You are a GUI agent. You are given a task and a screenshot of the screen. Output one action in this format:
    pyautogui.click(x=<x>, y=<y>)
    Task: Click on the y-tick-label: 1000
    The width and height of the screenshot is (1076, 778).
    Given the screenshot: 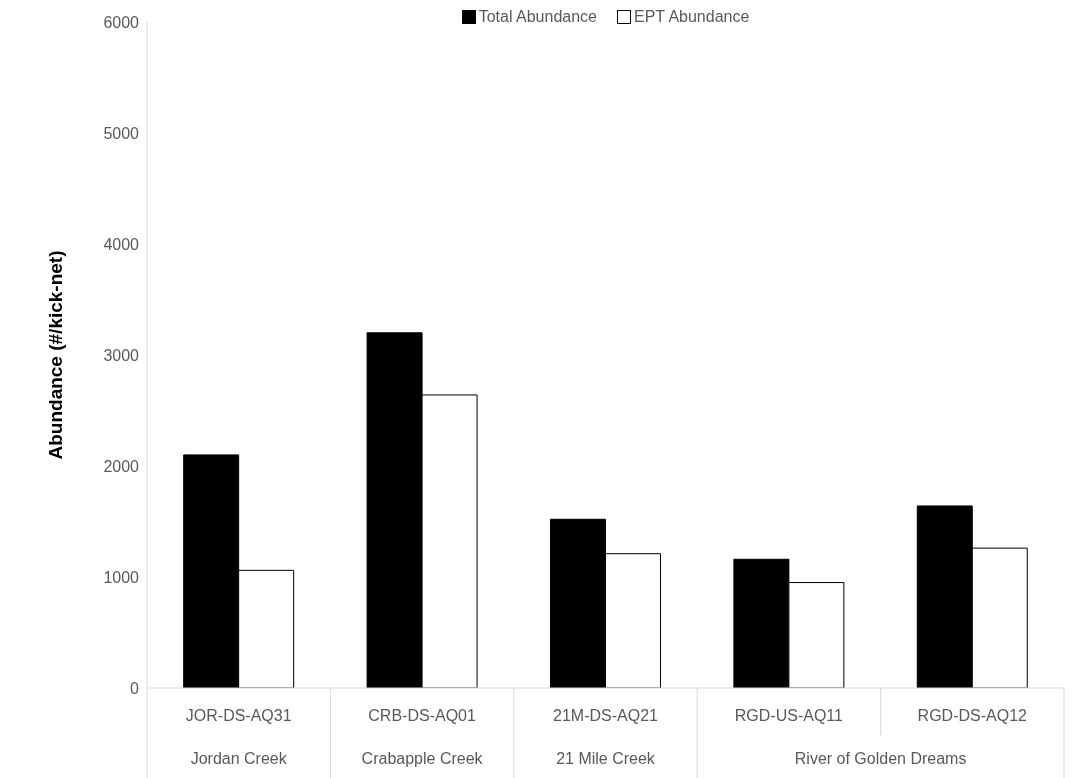 What is the action you would take?
    pyautogui.click(x=121, y=577)
    